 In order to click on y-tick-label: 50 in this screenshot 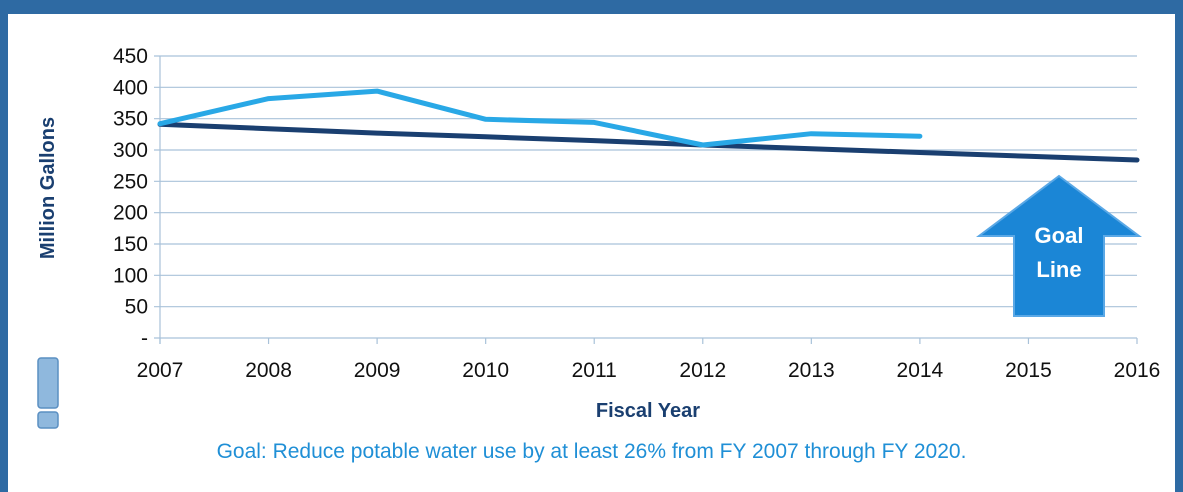, I will do `click(136, 307)`.